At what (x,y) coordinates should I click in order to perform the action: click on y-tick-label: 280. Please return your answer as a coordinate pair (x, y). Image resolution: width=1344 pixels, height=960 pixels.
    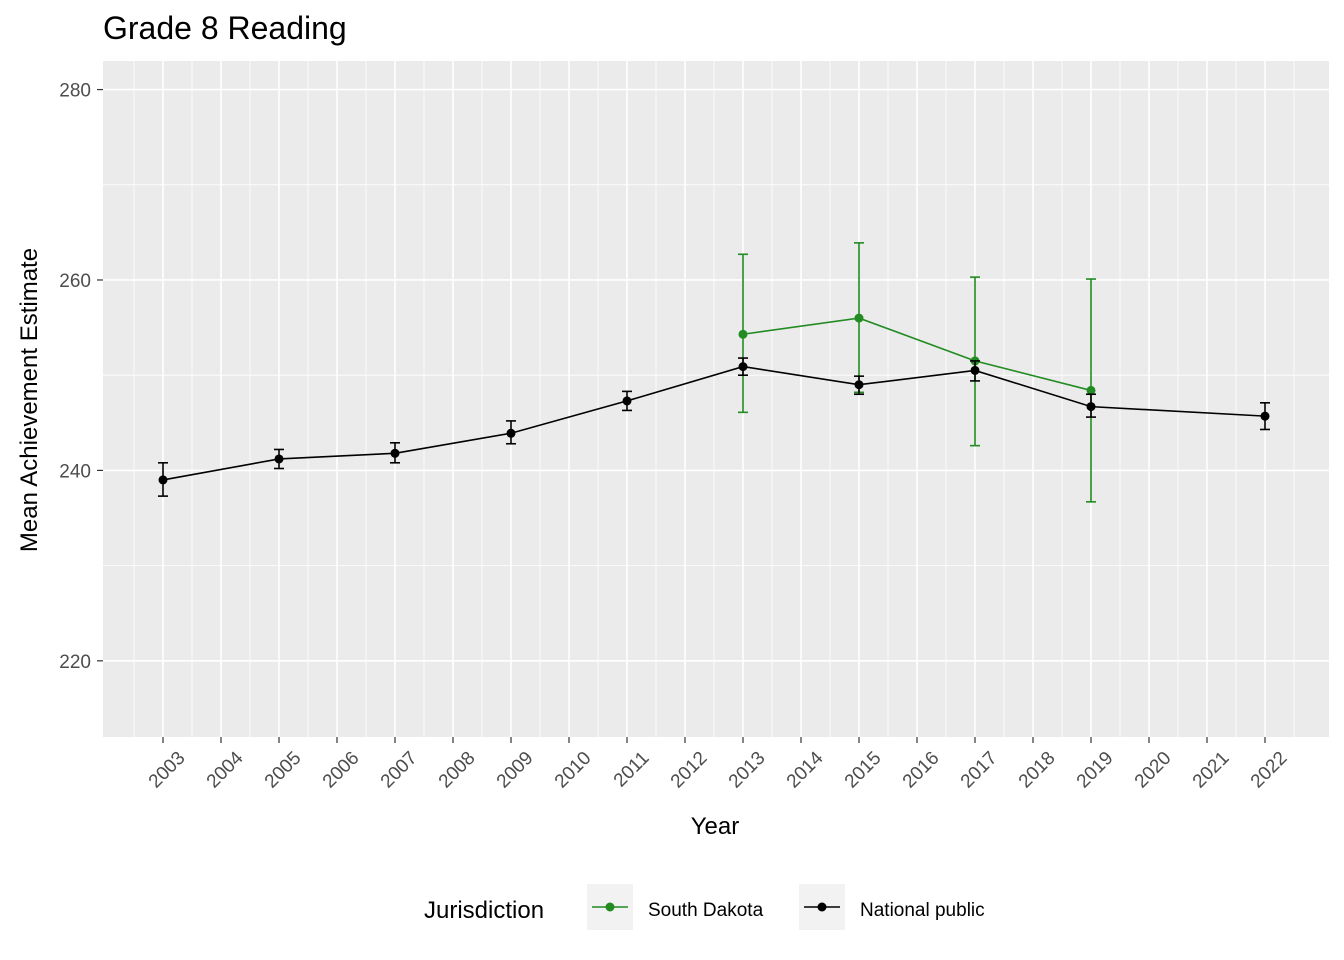
    Looking at the image, I should click on (75, 91).